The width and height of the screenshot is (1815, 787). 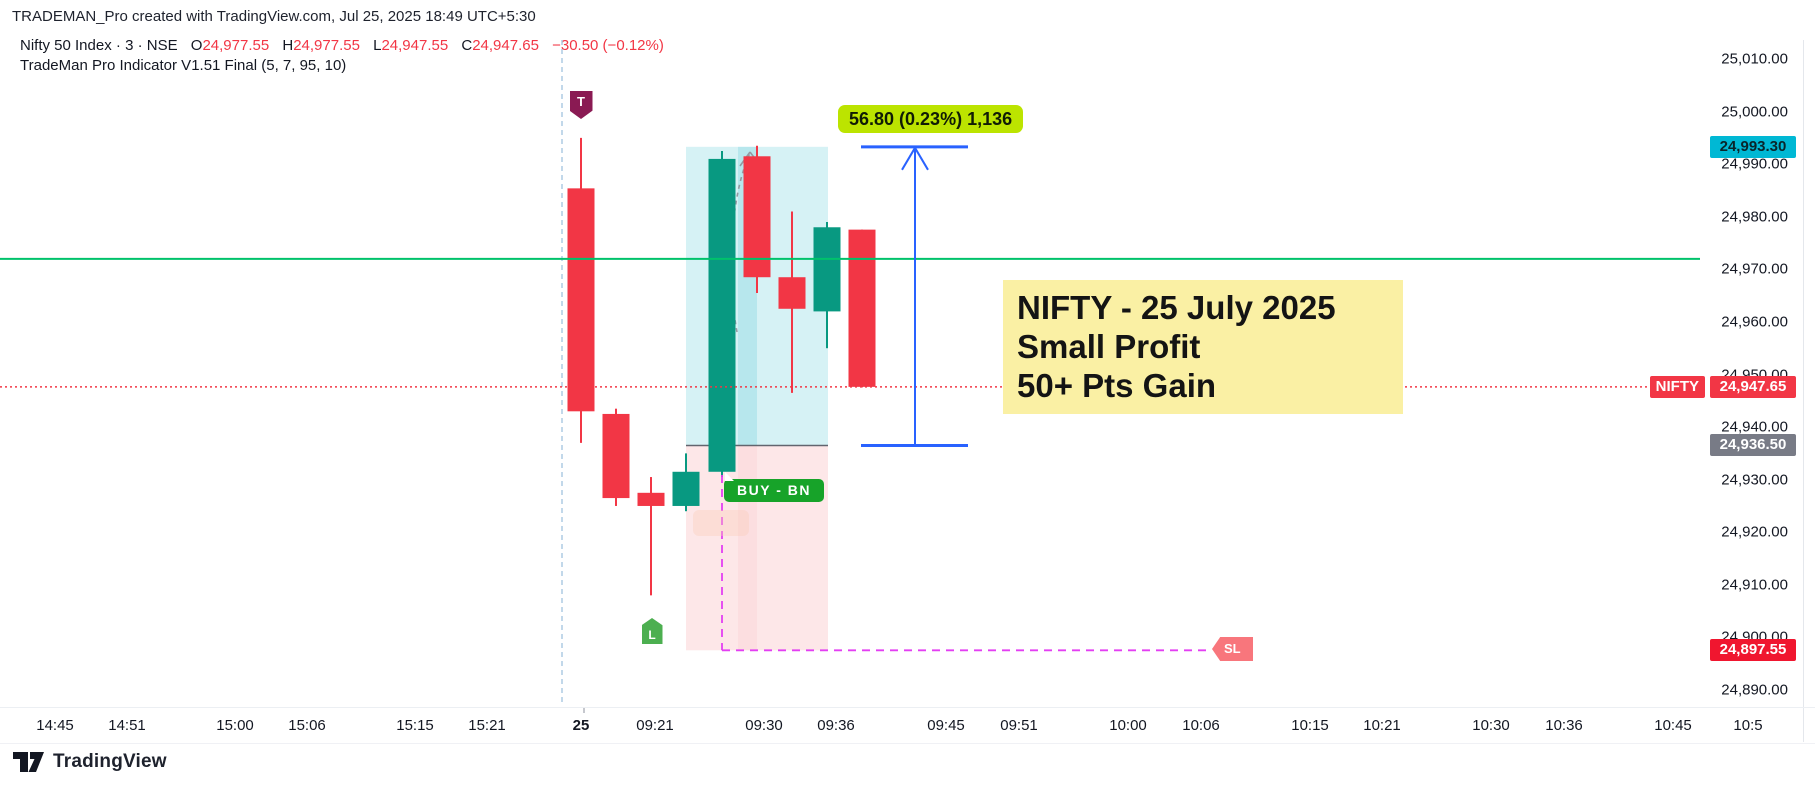 What do you see at coordinates (652, 635) in the screenshot?
I see `l-marker-label: L` at bounding box center [652, 635].